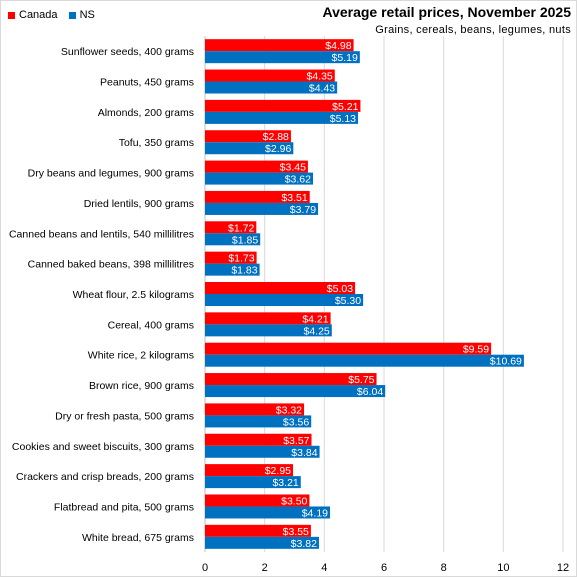 This screenshot has width=577, height=577. Describe the element at coordinates (304, 544) in the screenshot. I see `data-label-ns: $3.82` at that location.